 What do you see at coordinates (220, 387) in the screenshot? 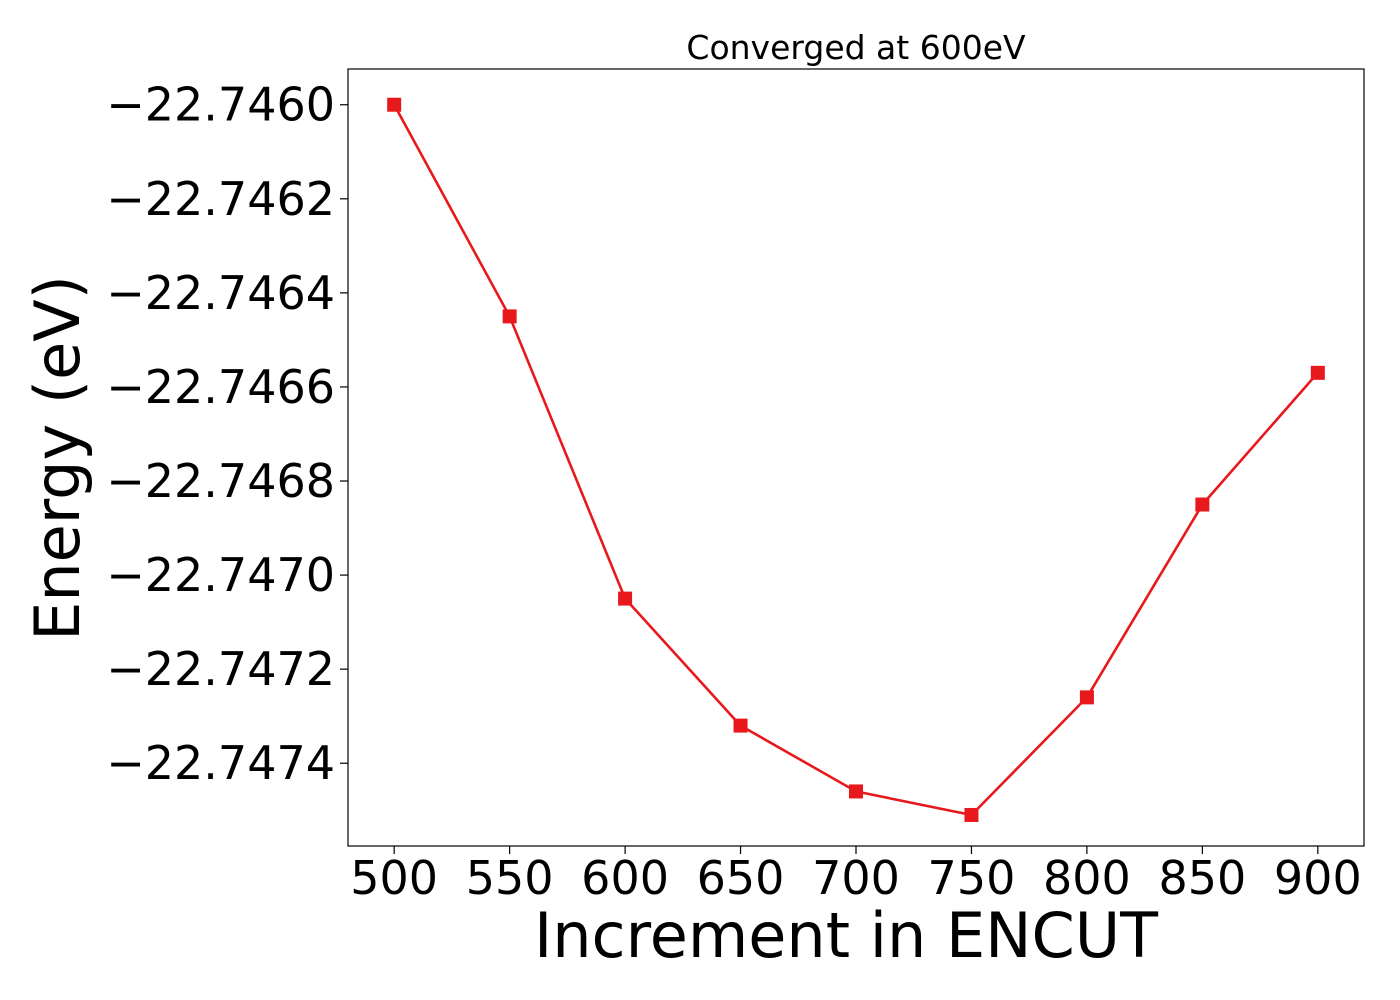
I see `y-tick-label: −22.7466` at bounding box center [220, 387].